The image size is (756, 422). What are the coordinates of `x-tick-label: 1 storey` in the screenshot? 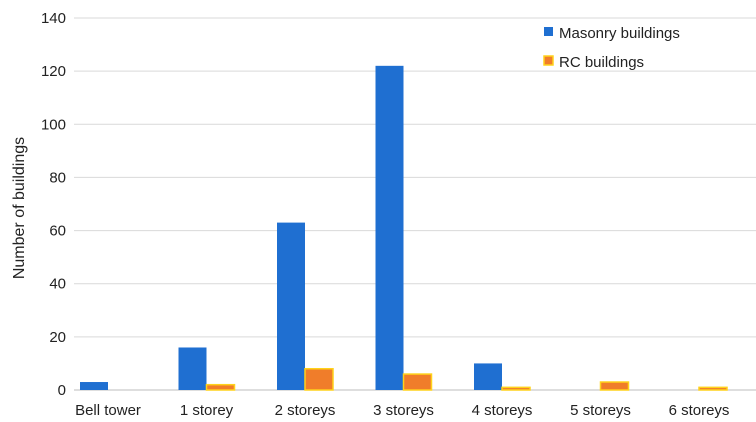 It's located at (207, 410).